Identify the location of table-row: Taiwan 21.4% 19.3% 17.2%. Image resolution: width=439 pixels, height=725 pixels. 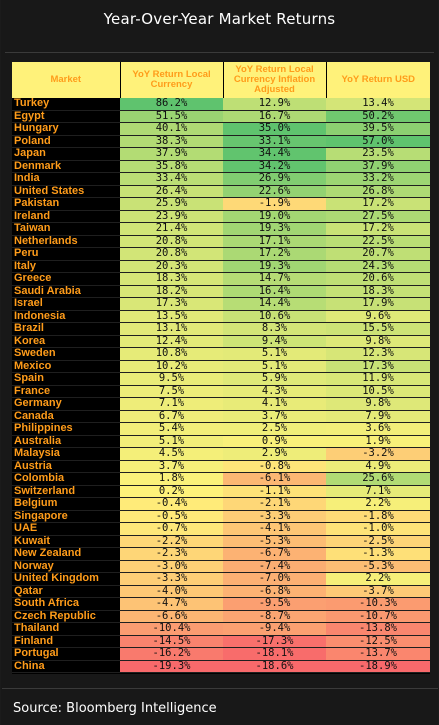
(221, 229).